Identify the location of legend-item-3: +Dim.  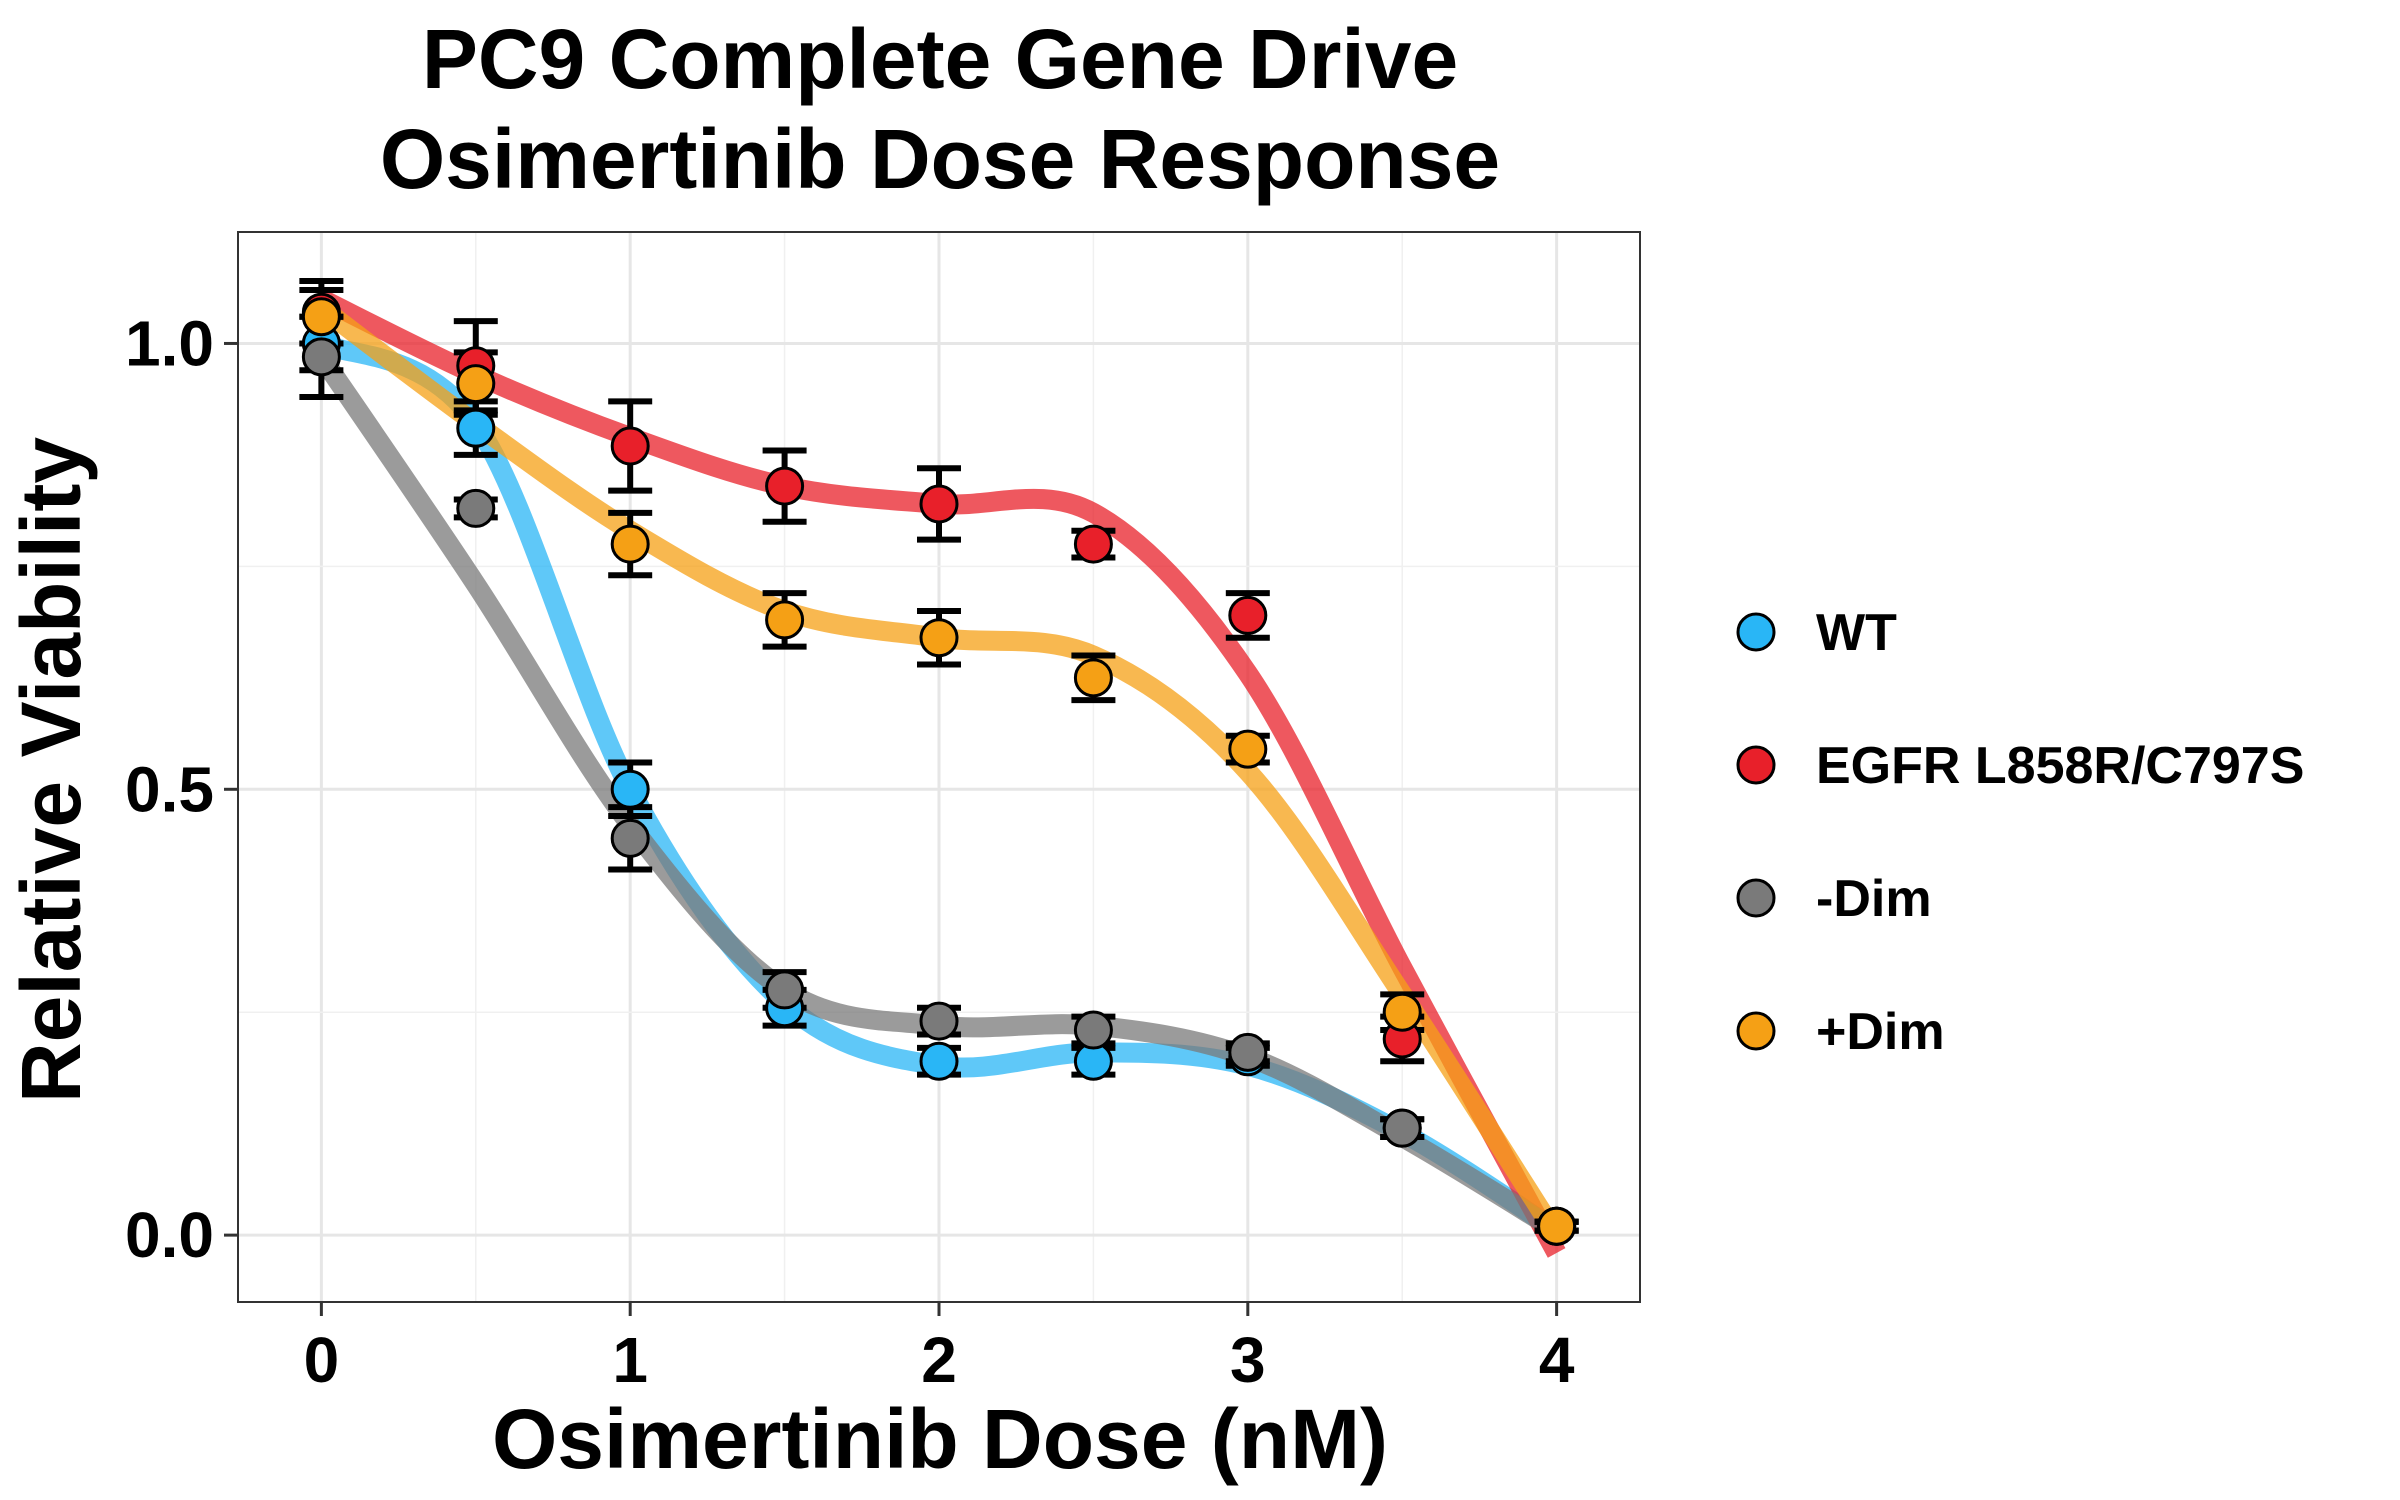
(1840, 1032).